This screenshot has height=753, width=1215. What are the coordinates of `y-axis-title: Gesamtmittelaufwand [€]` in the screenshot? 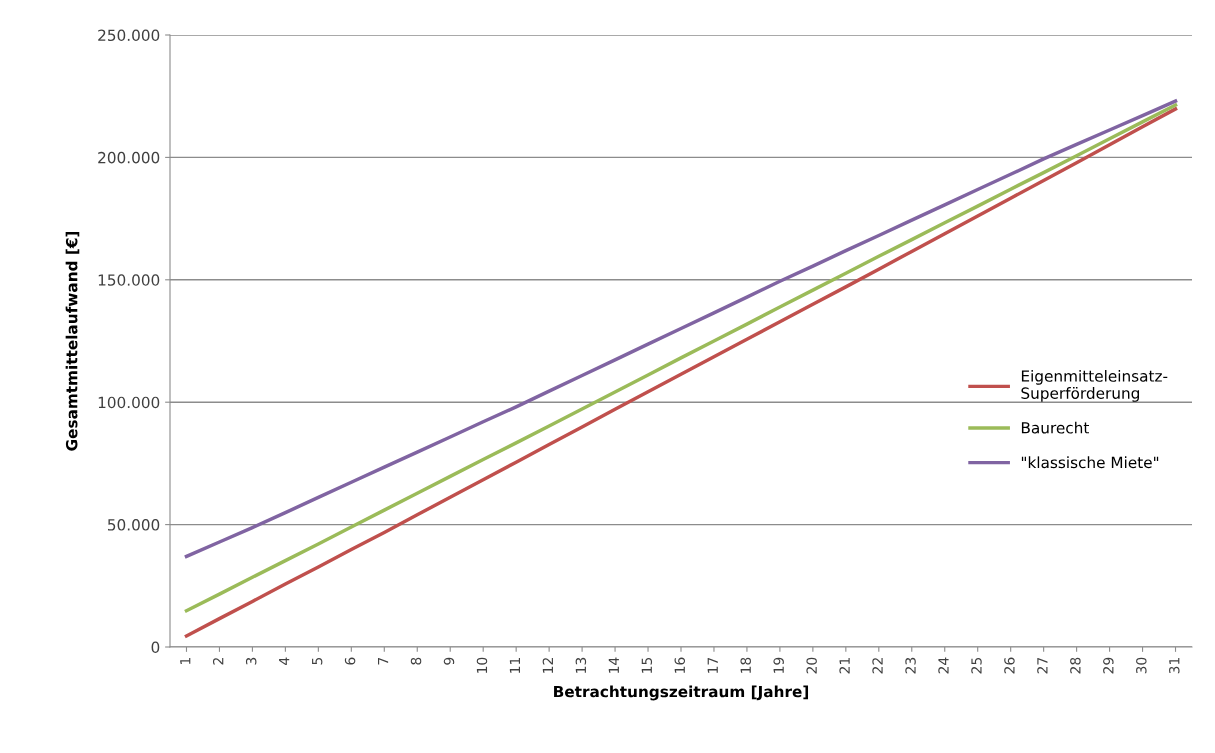 It's located at (72, 341).